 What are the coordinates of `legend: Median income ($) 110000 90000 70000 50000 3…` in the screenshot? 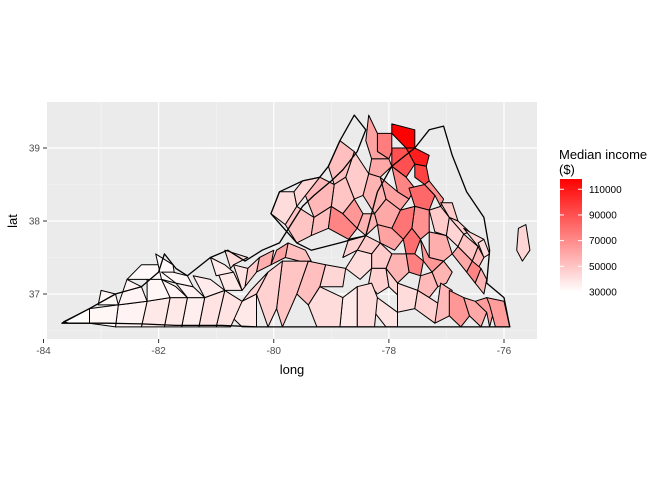 It's located at (603, 223).